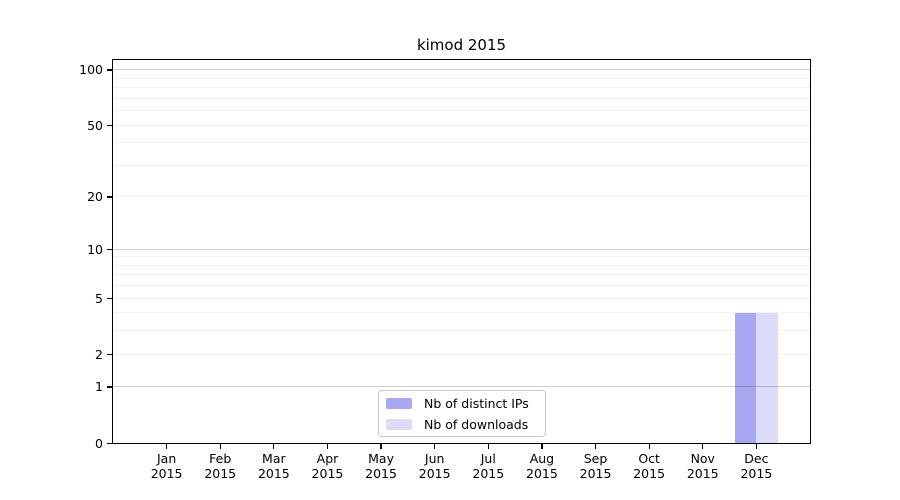 Image resolution: width=900 pixels, height=500 pixels. I want to click on x-tick-label: Dec 2015, so click(756, 466).